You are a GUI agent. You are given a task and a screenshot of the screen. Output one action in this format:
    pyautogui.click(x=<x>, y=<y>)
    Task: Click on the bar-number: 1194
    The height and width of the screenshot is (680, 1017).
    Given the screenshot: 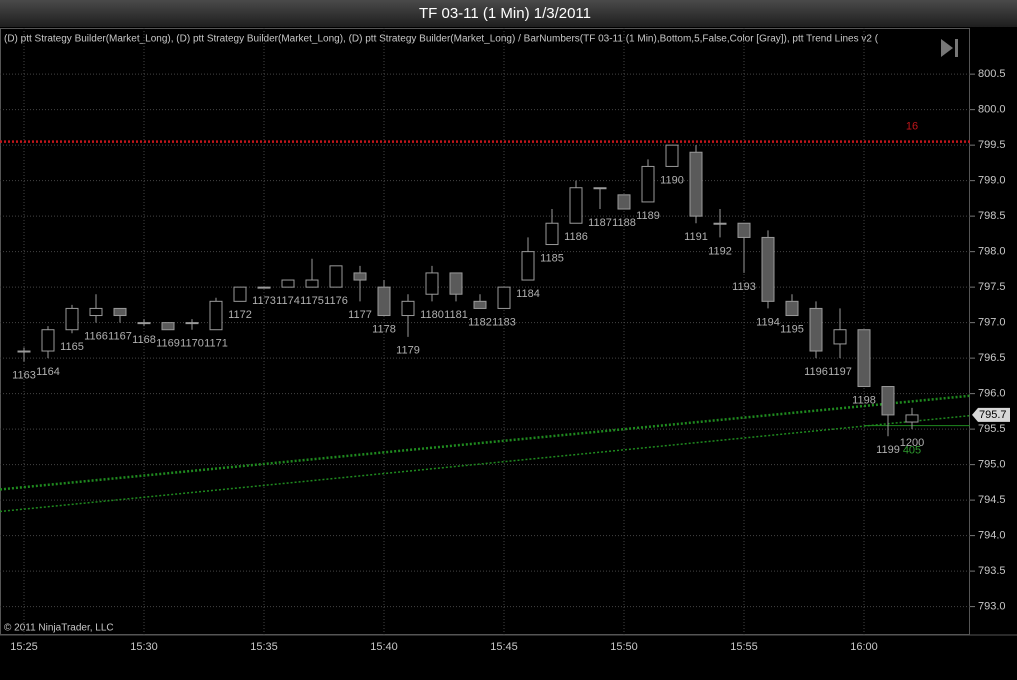 What is the action you would take?
    pyautogui.click(x=768, y=322)
    